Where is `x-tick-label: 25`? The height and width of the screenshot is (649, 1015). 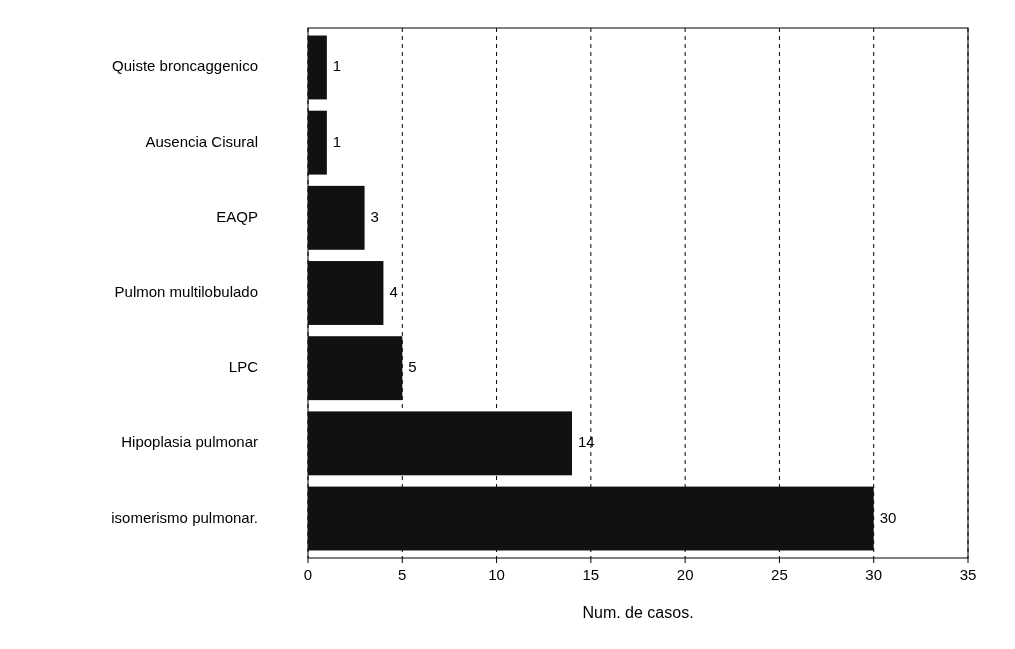 x-tick-label: 25 is located at coordinates (779, 574).